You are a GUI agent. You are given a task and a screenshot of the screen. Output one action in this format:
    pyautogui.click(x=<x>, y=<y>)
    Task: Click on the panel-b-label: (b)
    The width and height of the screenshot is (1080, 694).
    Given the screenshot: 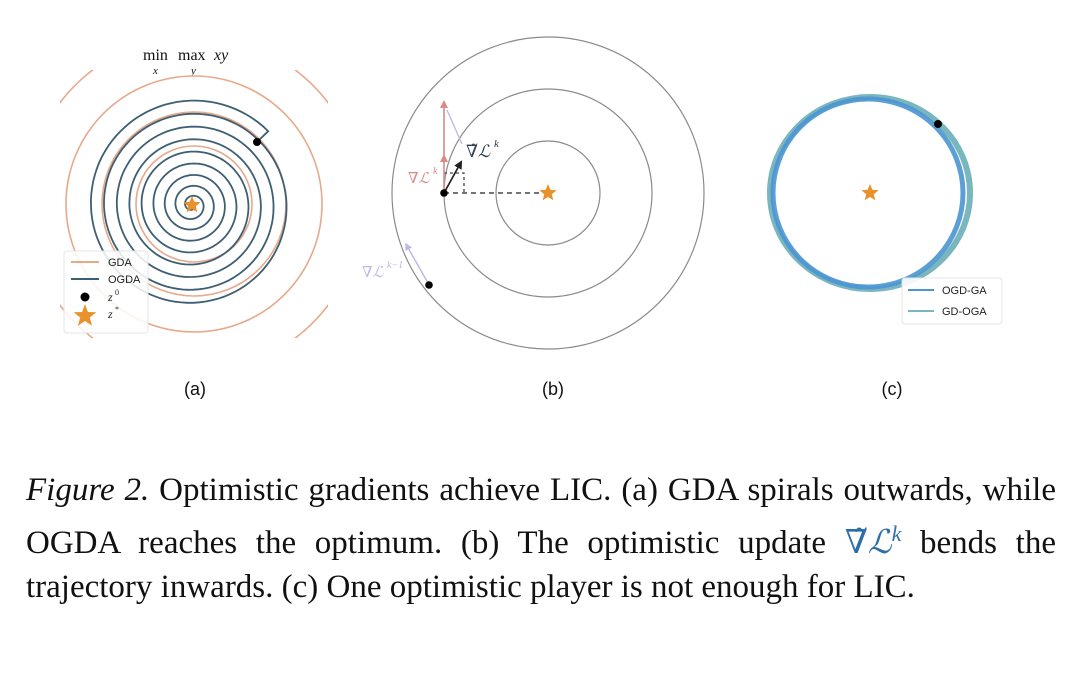 What is the action you would take?
    pyautogui.click(x=553, y=389)
    